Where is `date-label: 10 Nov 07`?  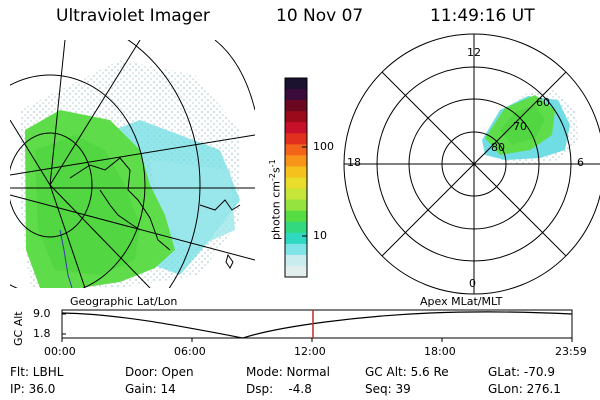 date-label: 10 Nov 07 is located at coordinates (320, 16).